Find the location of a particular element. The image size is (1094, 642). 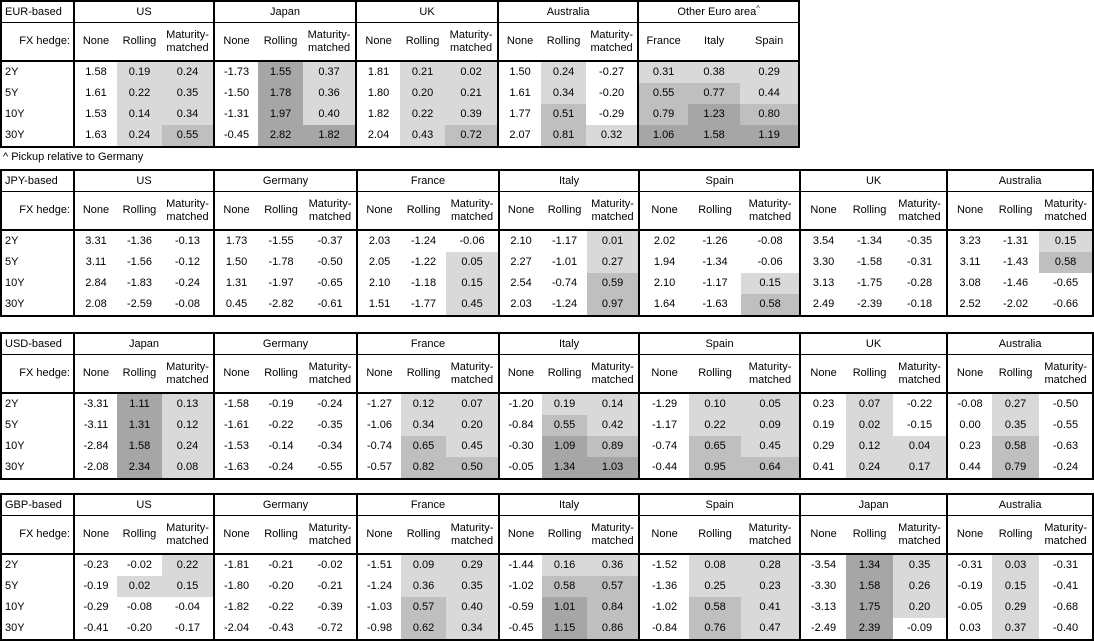

value-cell: -1.56 is located at coordinates (139, 262).